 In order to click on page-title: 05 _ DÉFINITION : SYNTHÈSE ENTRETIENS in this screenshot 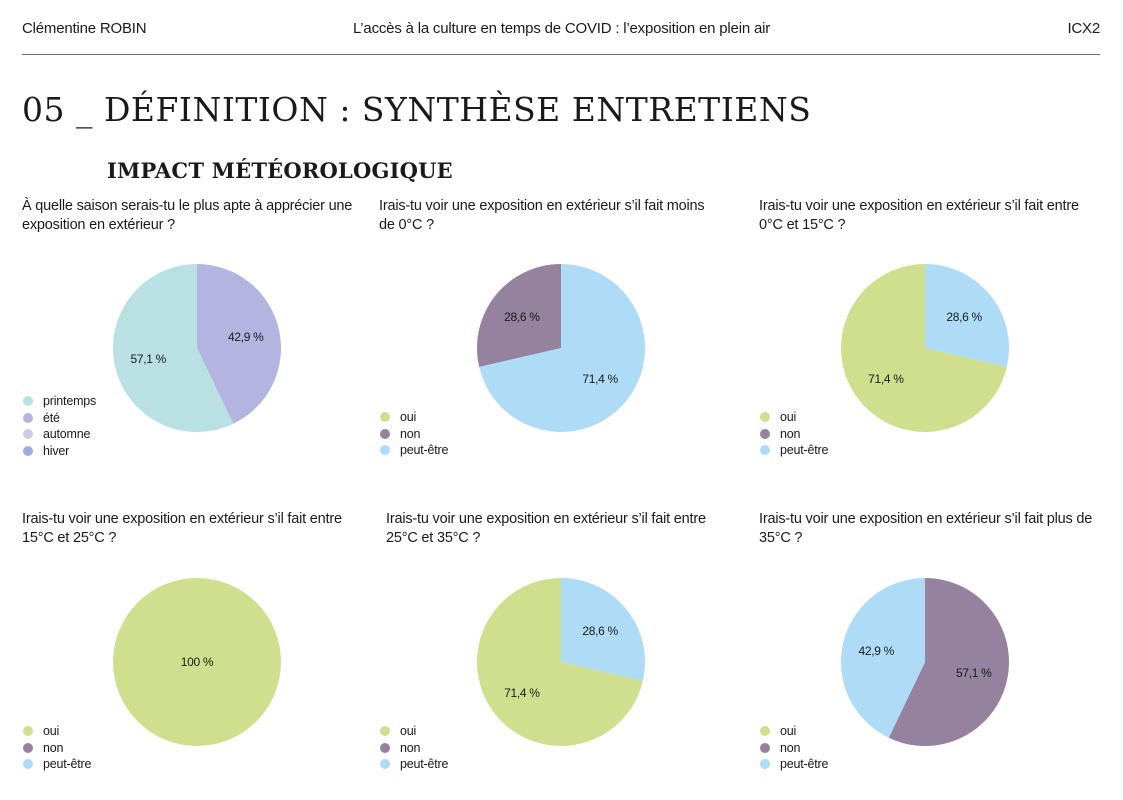, I will do `click(417, 110)`.